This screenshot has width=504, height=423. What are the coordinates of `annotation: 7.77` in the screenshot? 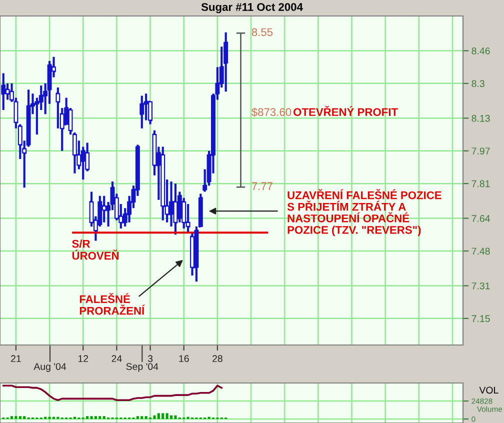 It's located at (262, 186).